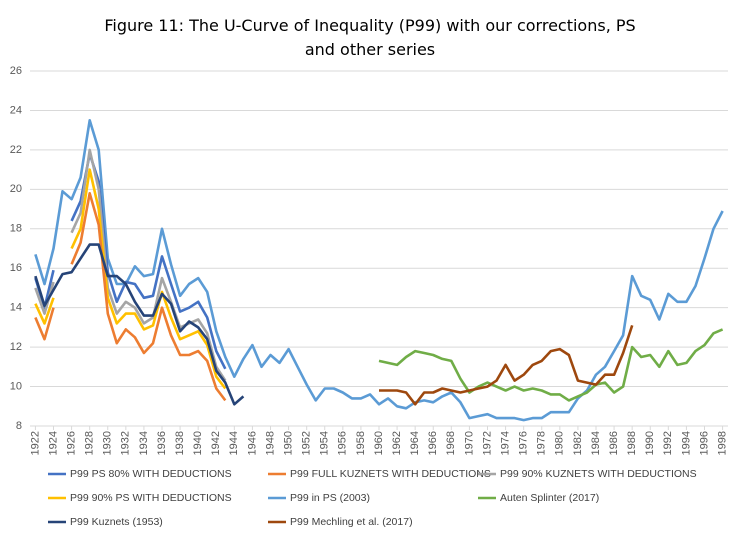 The image size is (742, 540). I want to click on x-tick-label: 1988, so click(632, 443).